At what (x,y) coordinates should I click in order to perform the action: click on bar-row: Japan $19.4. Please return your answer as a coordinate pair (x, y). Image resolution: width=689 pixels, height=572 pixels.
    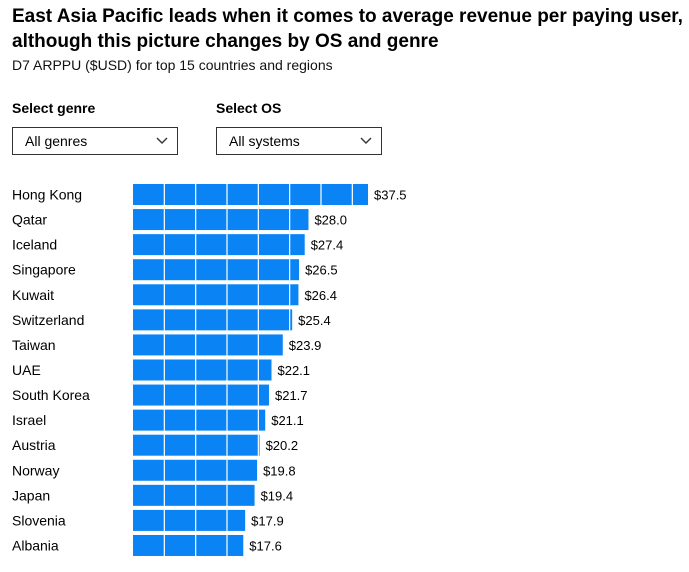
    Looking at the image, I should click on (153, 495).